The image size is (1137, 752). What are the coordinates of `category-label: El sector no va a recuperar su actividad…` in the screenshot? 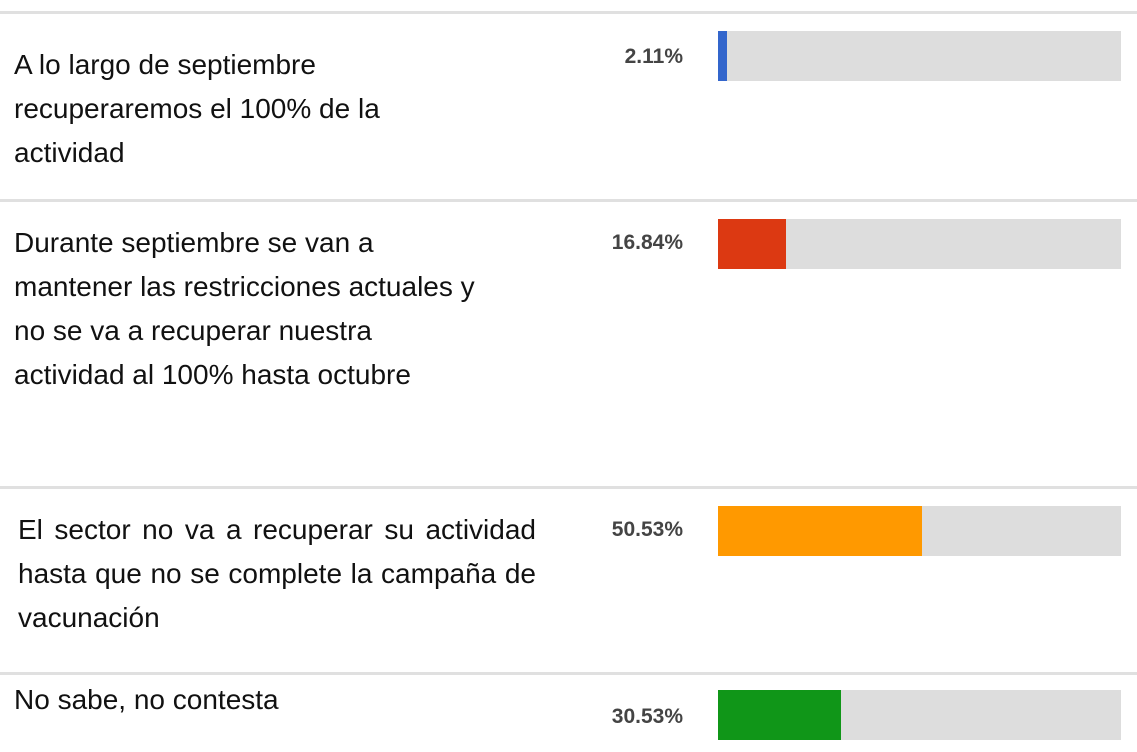 It's located at (277, 573).